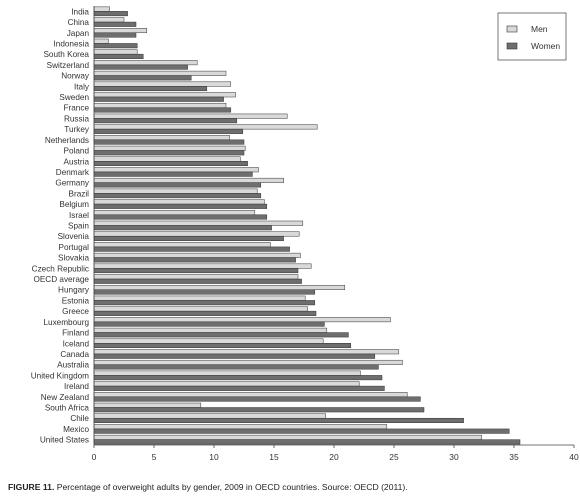 This screenshot has height=498, width=580. Describe the element at coordinates (73, 258) in the screenshot. I see `category-label: Slovakia` at that location.